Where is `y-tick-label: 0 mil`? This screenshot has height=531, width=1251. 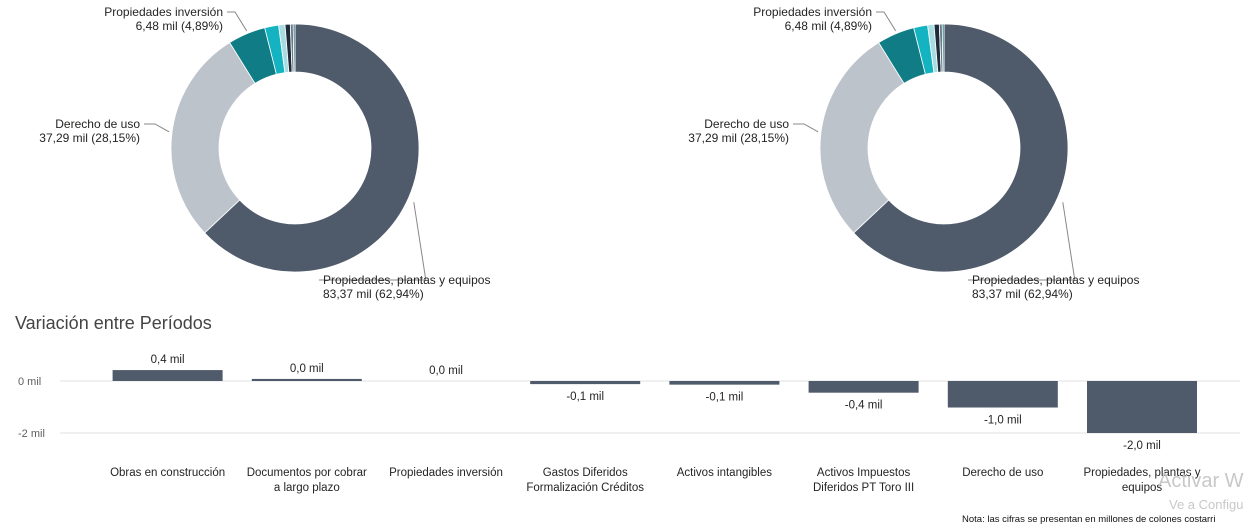
y-tick-label: 0 mil is located at coordinates (29, 382).